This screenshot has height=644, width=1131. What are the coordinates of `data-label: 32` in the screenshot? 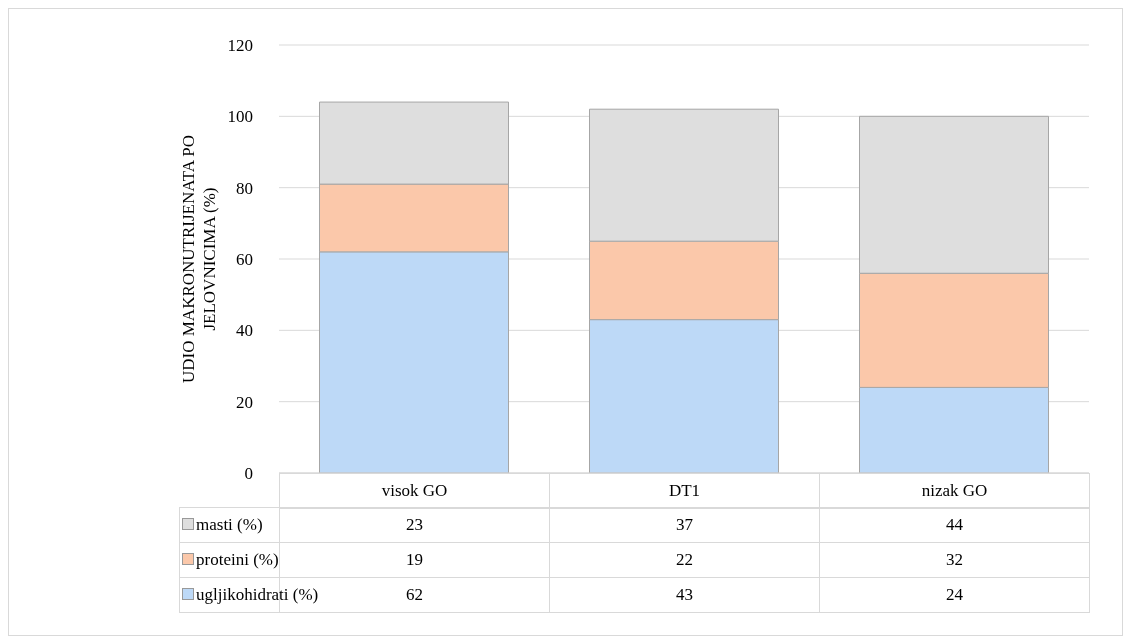 It's located at (954, 560).